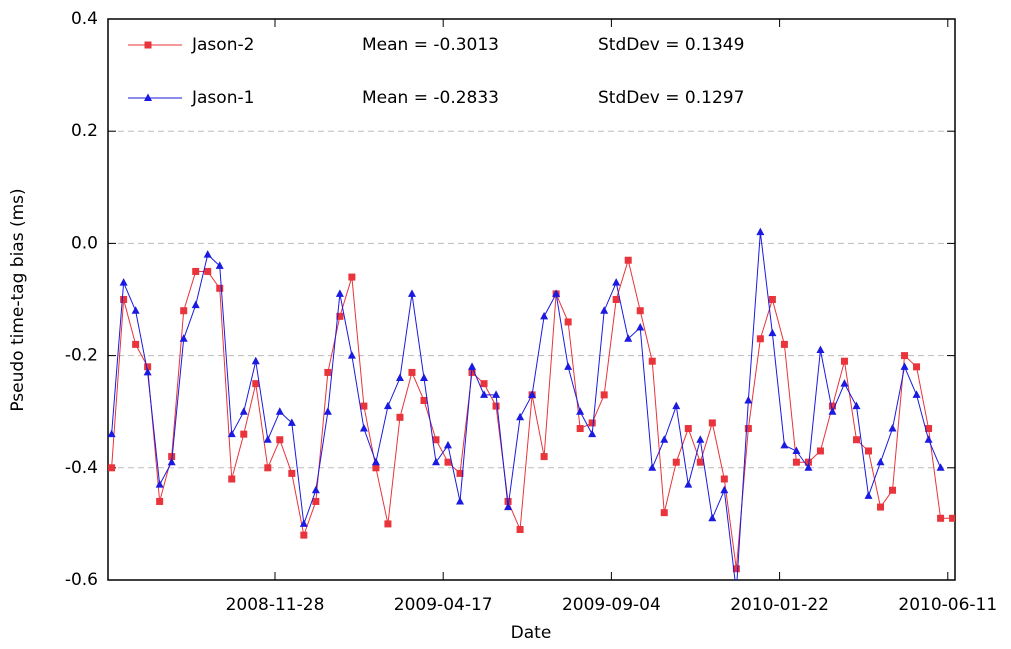  What do you see at coordinates (430, 98) in the screenshot?
I see `legend-mean: Mean = -0.2833` at bounding box center [430, 98].